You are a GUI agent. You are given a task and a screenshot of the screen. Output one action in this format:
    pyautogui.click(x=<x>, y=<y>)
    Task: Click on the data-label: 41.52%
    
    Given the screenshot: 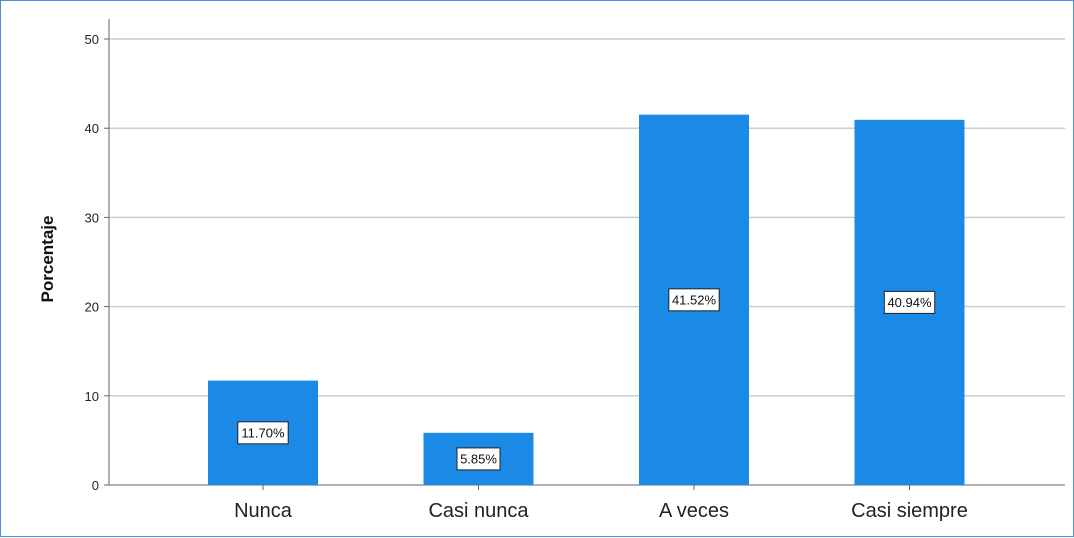 What is the action you would take?
    pyautogui.click(x=694, y=299)
    